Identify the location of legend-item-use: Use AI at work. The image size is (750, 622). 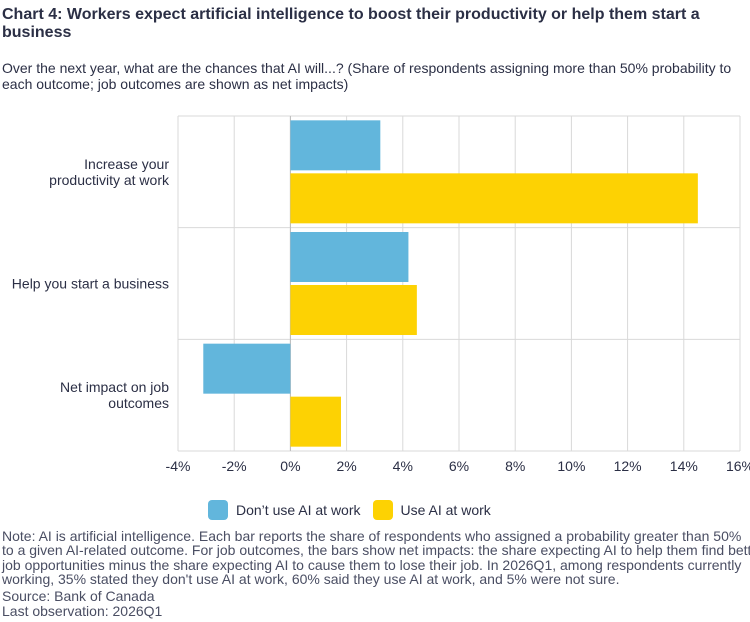
(431, 510).